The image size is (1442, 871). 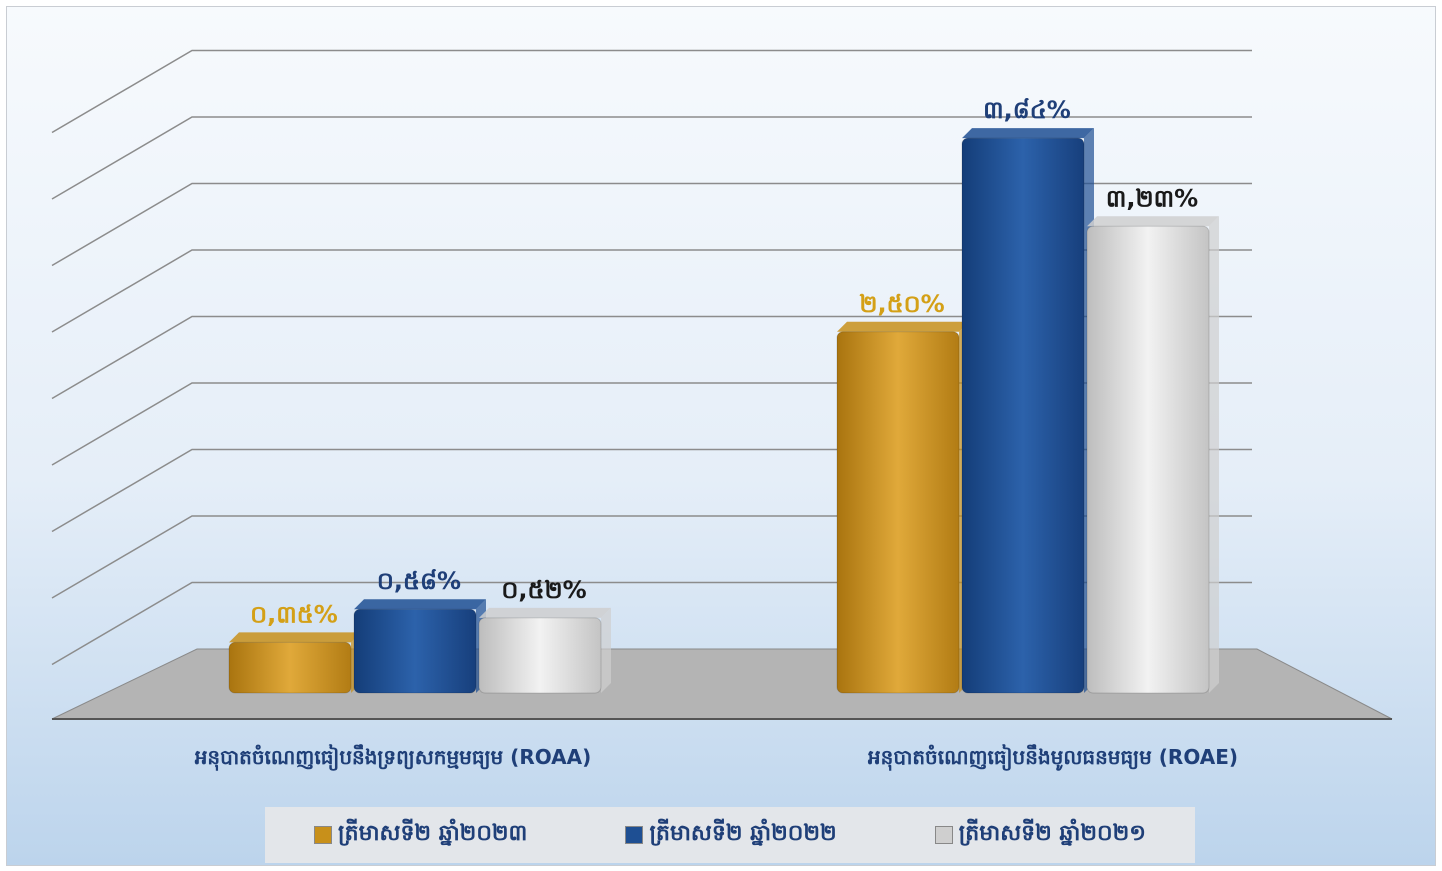 What do you see at coordinates (743, 833) in the screenshot?
I see `legend-label-2022: ត្រីមាសទី២ ឆ្នាំ២០២២` at bounding box center [743, 833].